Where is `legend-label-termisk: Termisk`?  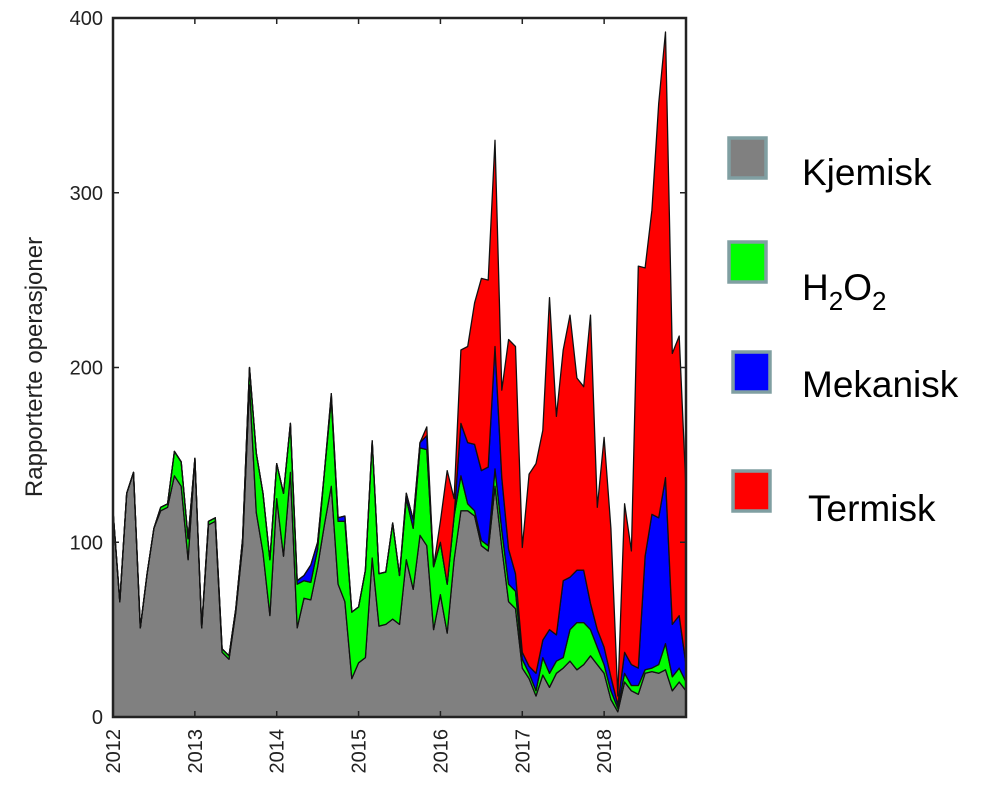 legend-label-termisk: Termisk is located at coordinates (872, 508).